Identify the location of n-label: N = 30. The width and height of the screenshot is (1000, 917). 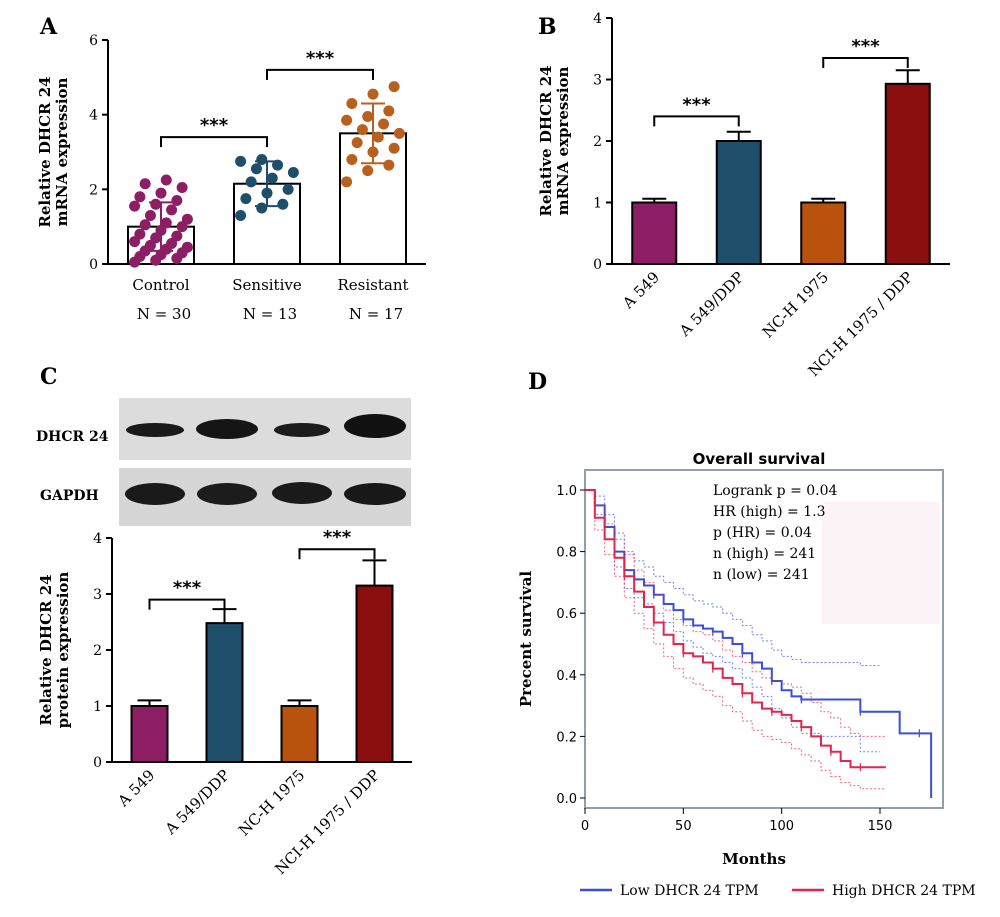
(164, 314).